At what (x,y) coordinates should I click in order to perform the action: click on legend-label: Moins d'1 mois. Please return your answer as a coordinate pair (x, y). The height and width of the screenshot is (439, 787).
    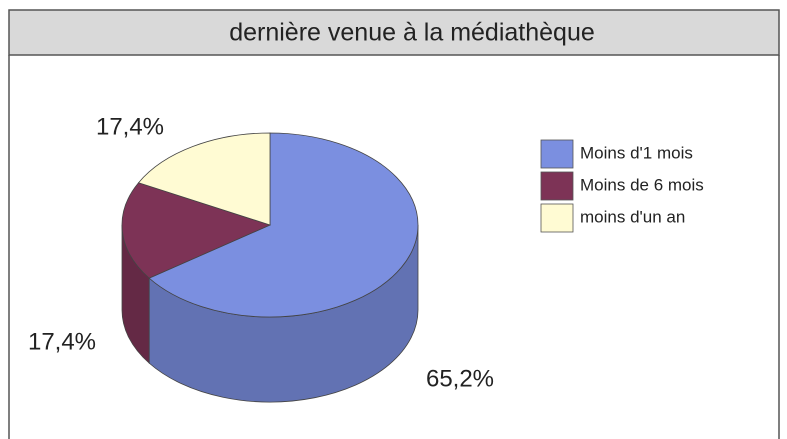
    Looking at the image, I should click on (636, 152).